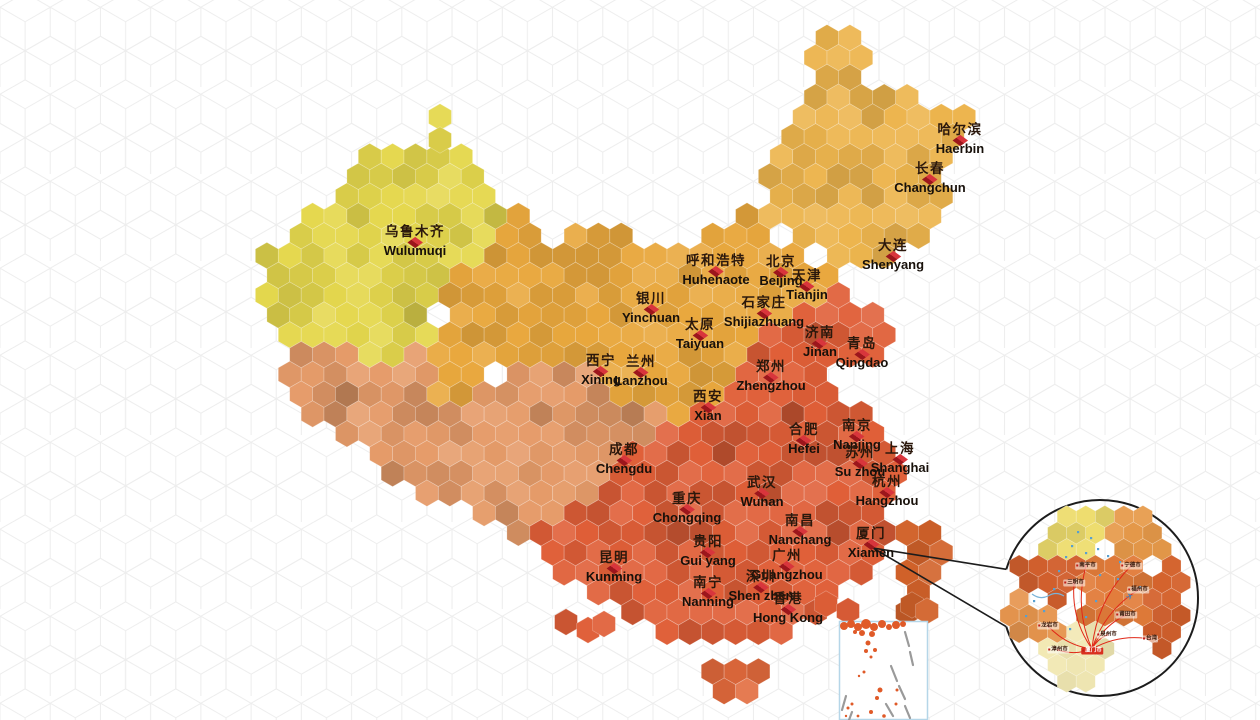  Describe the element at coordinates (708, 560) in the screenshot. I see `city-name-pinyin: Gui yang` at that location.